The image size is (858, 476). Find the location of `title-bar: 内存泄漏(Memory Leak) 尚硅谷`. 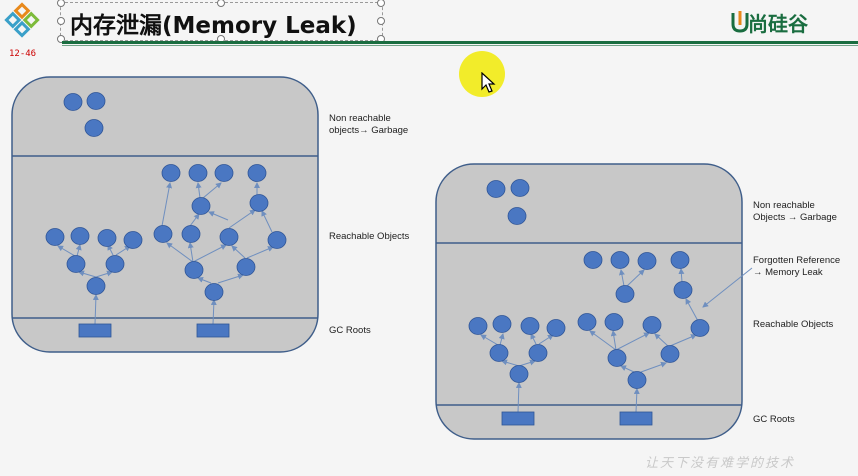

title-bar: 内存泄漏(Memory Leak) 尚硅谷 is located at coordinates (429, 23).